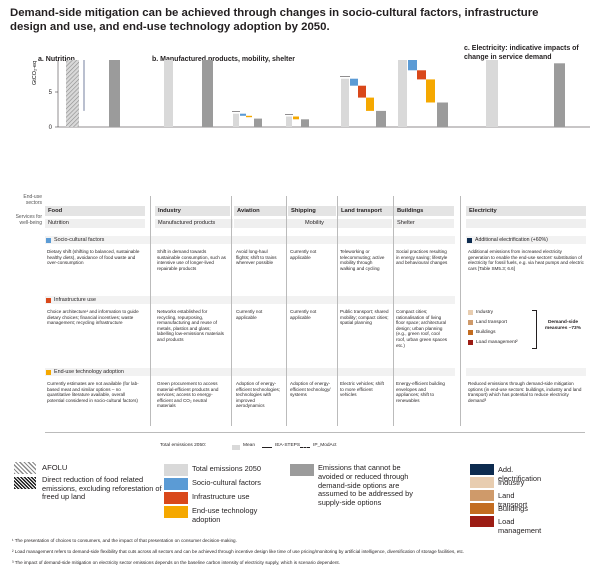  What do you see at coordinates (221, 496) in the screenshot?
I see `legend-label-infra: Infrastructure use` at bounding box center [221, 496].